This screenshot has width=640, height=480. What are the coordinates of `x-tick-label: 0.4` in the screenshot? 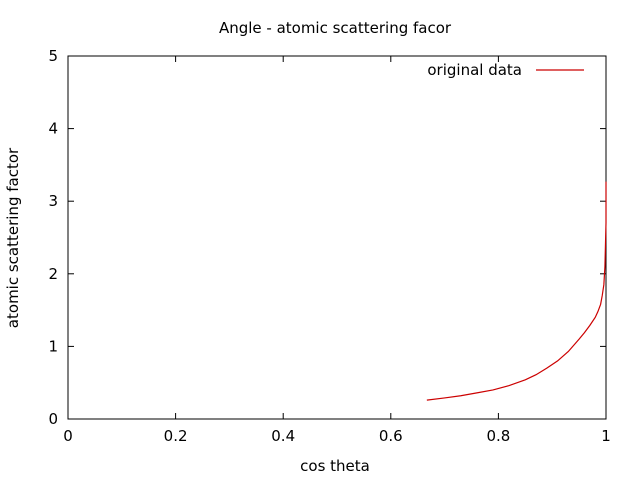 It's located at (283, 436).